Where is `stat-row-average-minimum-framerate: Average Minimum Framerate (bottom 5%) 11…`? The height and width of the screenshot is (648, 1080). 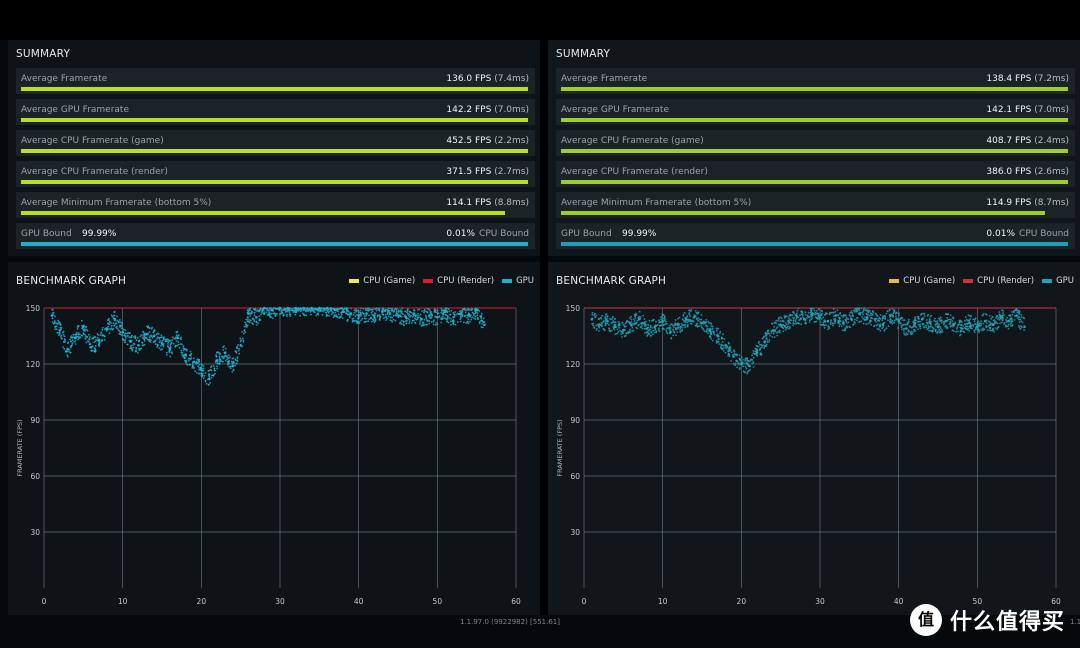 stat-row-average-minimum-framerate: Average Minimum Framerate (bottom 5%) 11… is located at coordinates (815, 205).